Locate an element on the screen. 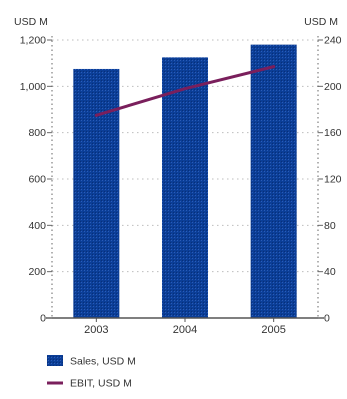  x-axis-ticks: 2003 2004 2005 is located at coordinates (185, 327).